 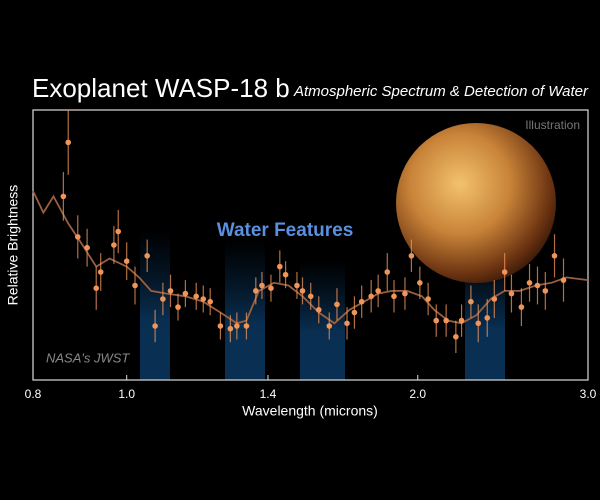 What do you see at coordinates (161, 88) in the screenshot?
I see `chart-title: Exoplanet WASP-18 b` at bounding box center [161, 88].